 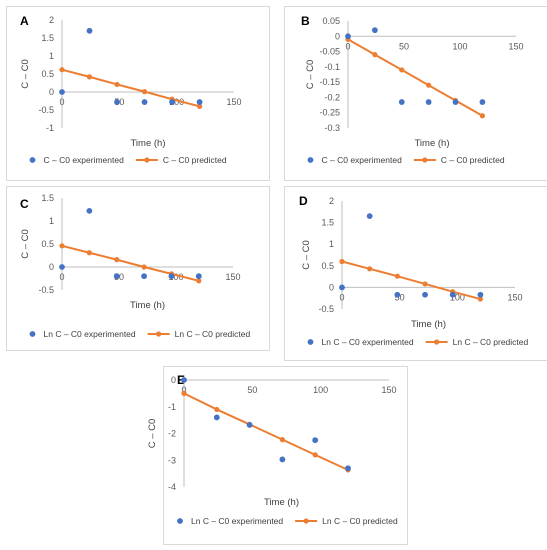 What do you see at coordinates (360, 521) in the screenshot?
I see `legend-predicted-label: Ln C – C0 predicted` at bounding box center [360, 521].